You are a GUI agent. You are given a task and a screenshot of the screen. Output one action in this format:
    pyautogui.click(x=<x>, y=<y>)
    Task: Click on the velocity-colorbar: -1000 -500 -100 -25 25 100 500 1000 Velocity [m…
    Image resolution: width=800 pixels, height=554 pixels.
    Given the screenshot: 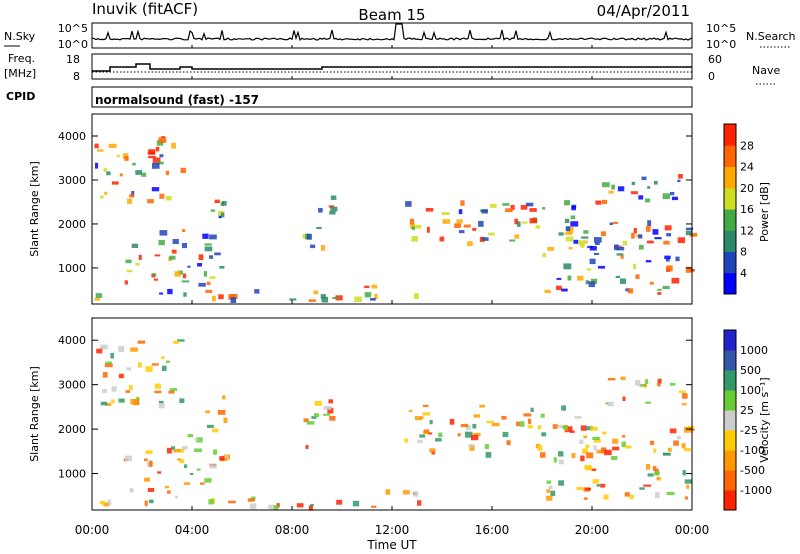 What is the action you would take?
    pyautogui.click(x=747, y=420)
    